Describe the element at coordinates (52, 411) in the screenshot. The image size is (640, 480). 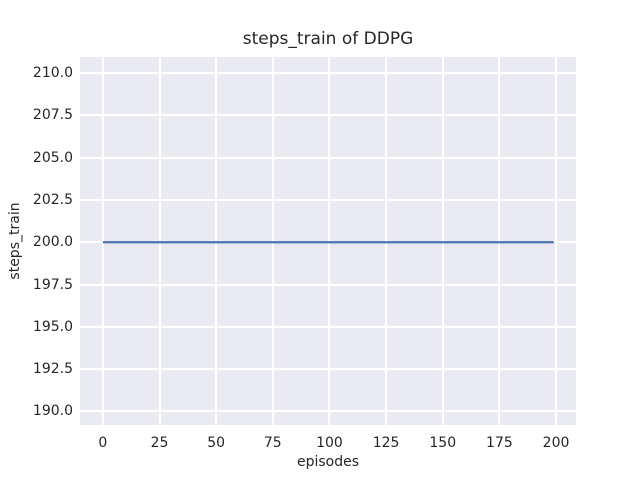
I see `y-tick-label: 190.0` at that location.